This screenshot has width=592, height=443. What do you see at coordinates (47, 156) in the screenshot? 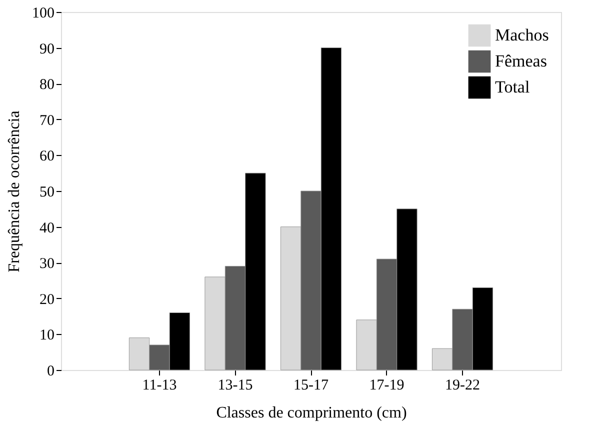
I see `y-tick-label: 60` at bounding box center [47, 156].